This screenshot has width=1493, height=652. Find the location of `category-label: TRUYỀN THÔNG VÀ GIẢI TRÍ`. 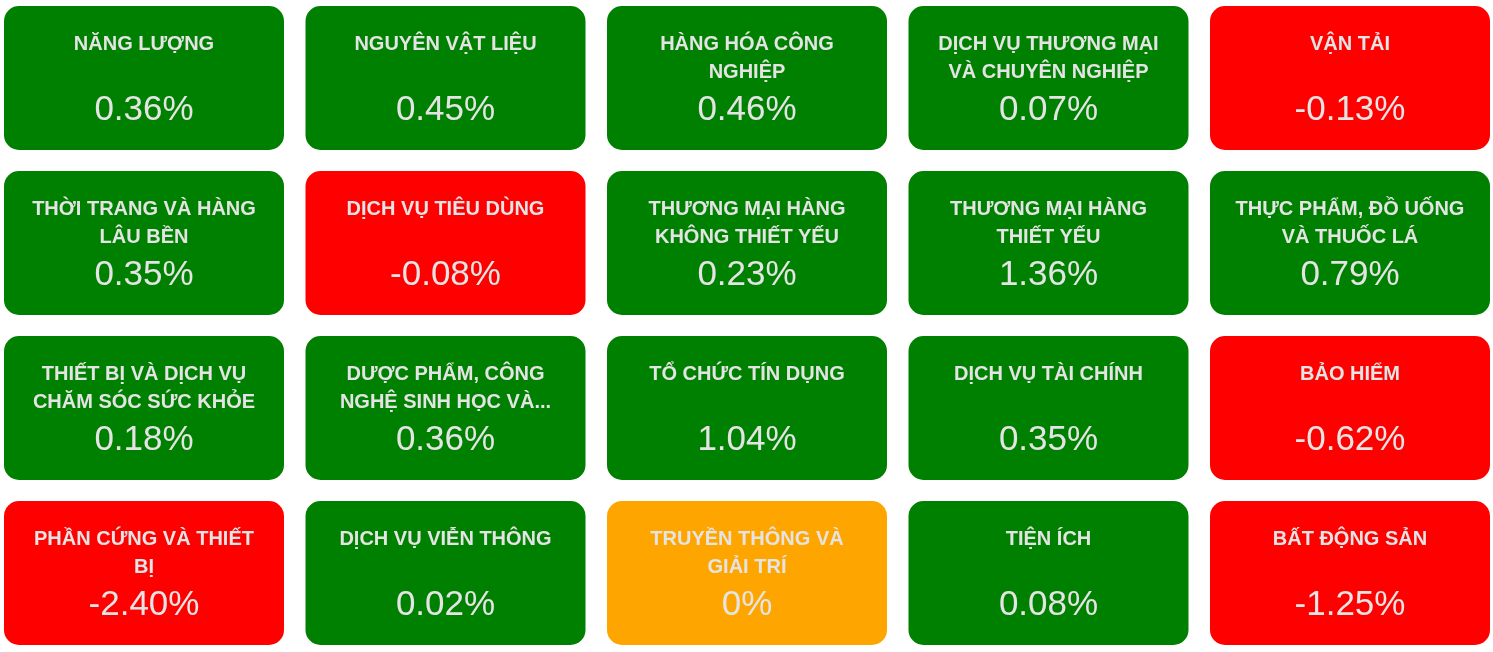

category-label: TRUYỀN THÔNG VÀ GIẢI TRÍ is located at coordinates (747, 551).